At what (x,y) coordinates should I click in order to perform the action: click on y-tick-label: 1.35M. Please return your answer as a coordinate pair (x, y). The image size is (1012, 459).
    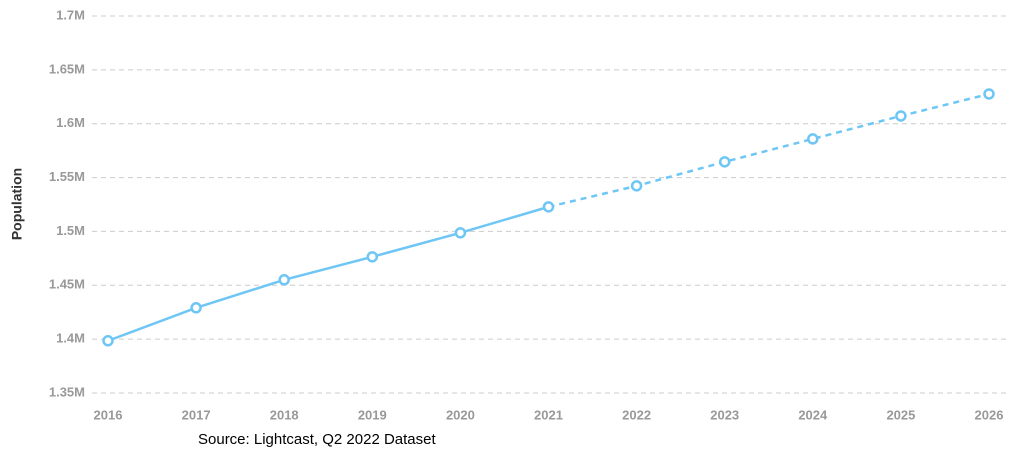
    Looking at the image, I should click on (67, 391).